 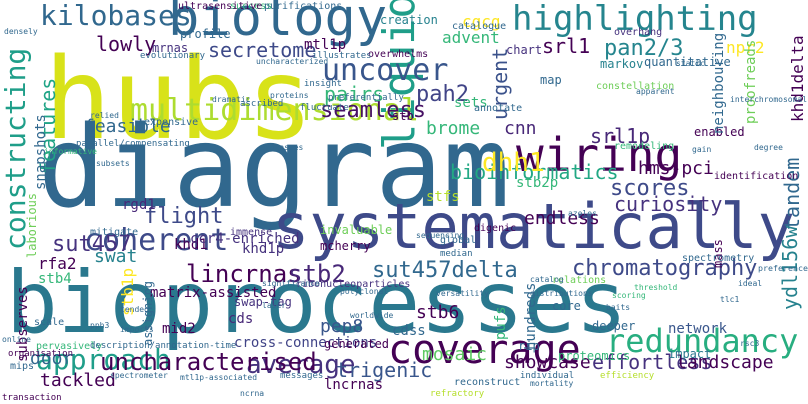 I want to click on word: parallel/compensating, so click(x=133, y=144).